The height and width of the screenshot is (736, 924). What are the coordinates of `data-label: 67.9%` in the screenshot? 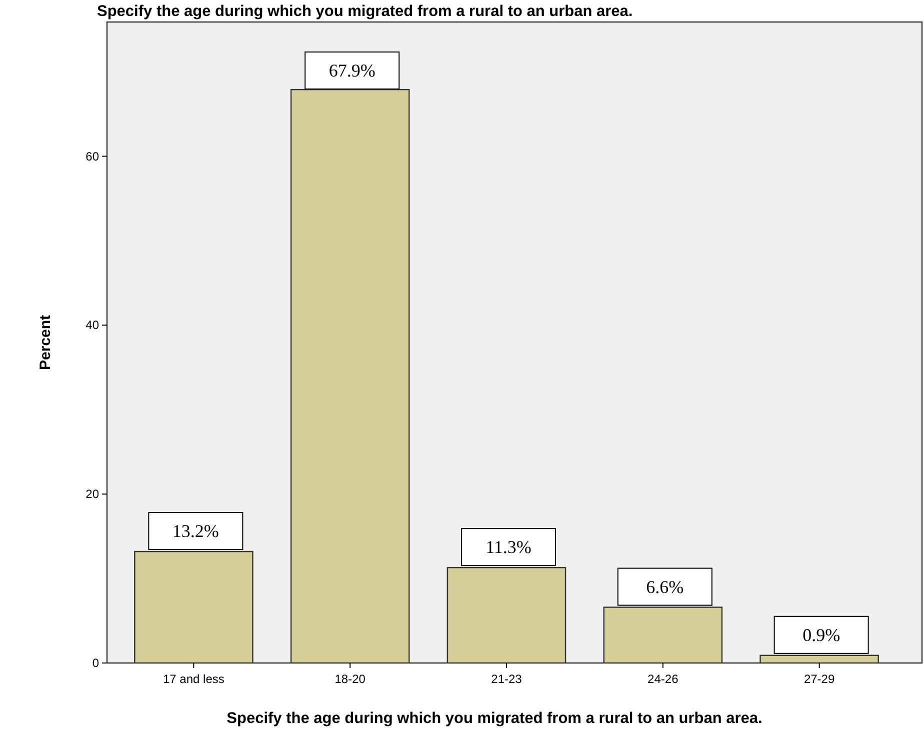 It's located at (352, 70).